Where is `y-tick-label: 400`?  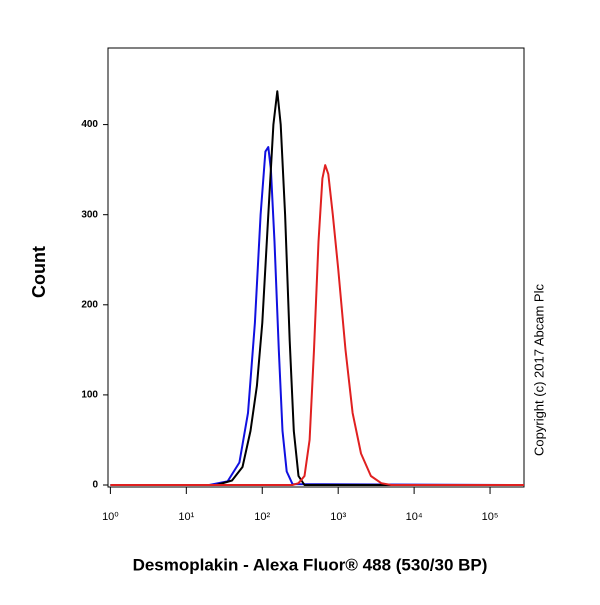
y-tick-label: 400 is located at coordinates (89, 124).